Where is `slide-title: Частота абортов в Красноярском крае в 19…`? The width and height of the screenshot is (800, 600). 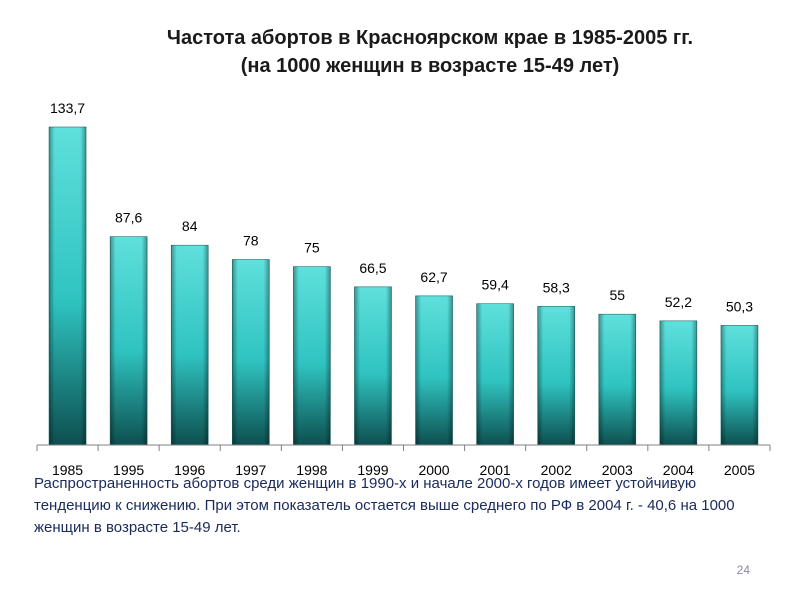
slide-title: Частота абортов в Красноярском крае в 19… is located at coordinates (430, 52).